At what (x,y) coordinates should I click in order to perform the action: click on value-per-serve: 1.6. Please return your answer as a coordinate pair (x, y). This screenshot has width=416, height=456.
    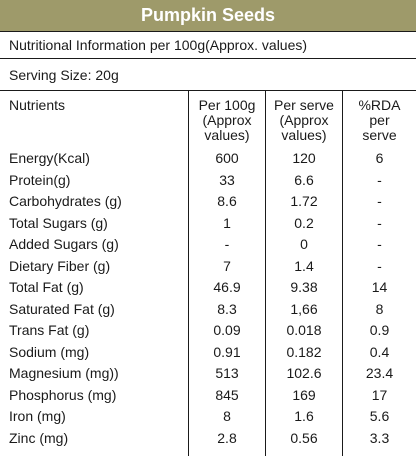
    Looking at the image, I should click on (304, 416).